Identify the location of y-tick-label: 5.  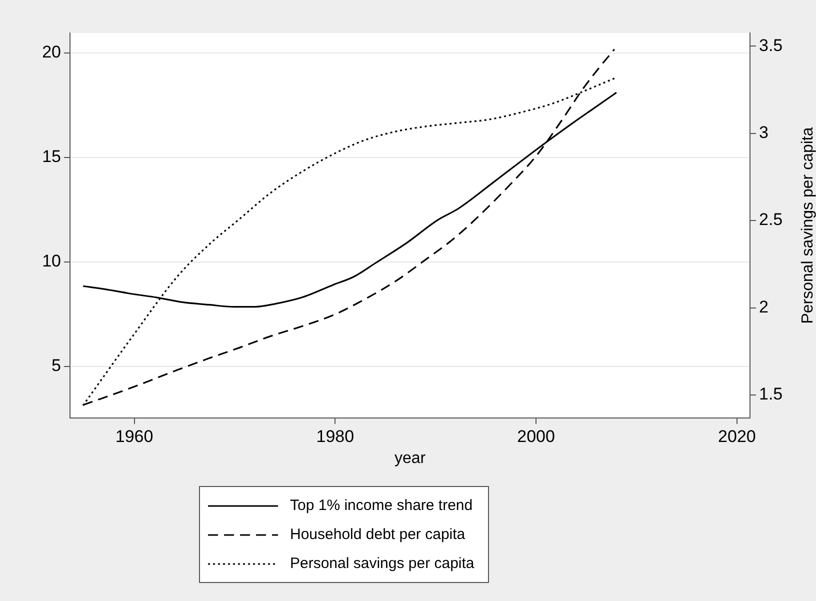
(56, 366).